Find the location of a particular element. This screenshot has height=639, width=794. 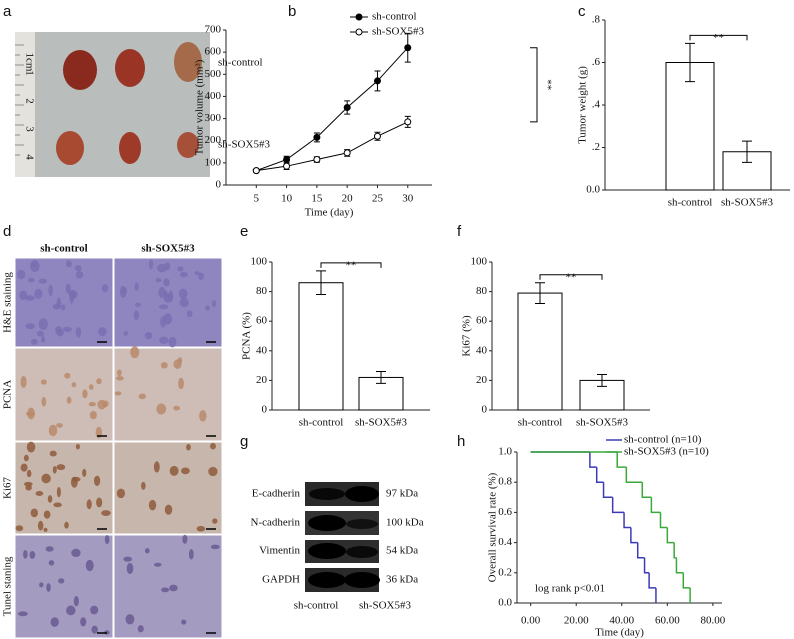

protein-label: Vimentin is located at coordinates (279, 551).